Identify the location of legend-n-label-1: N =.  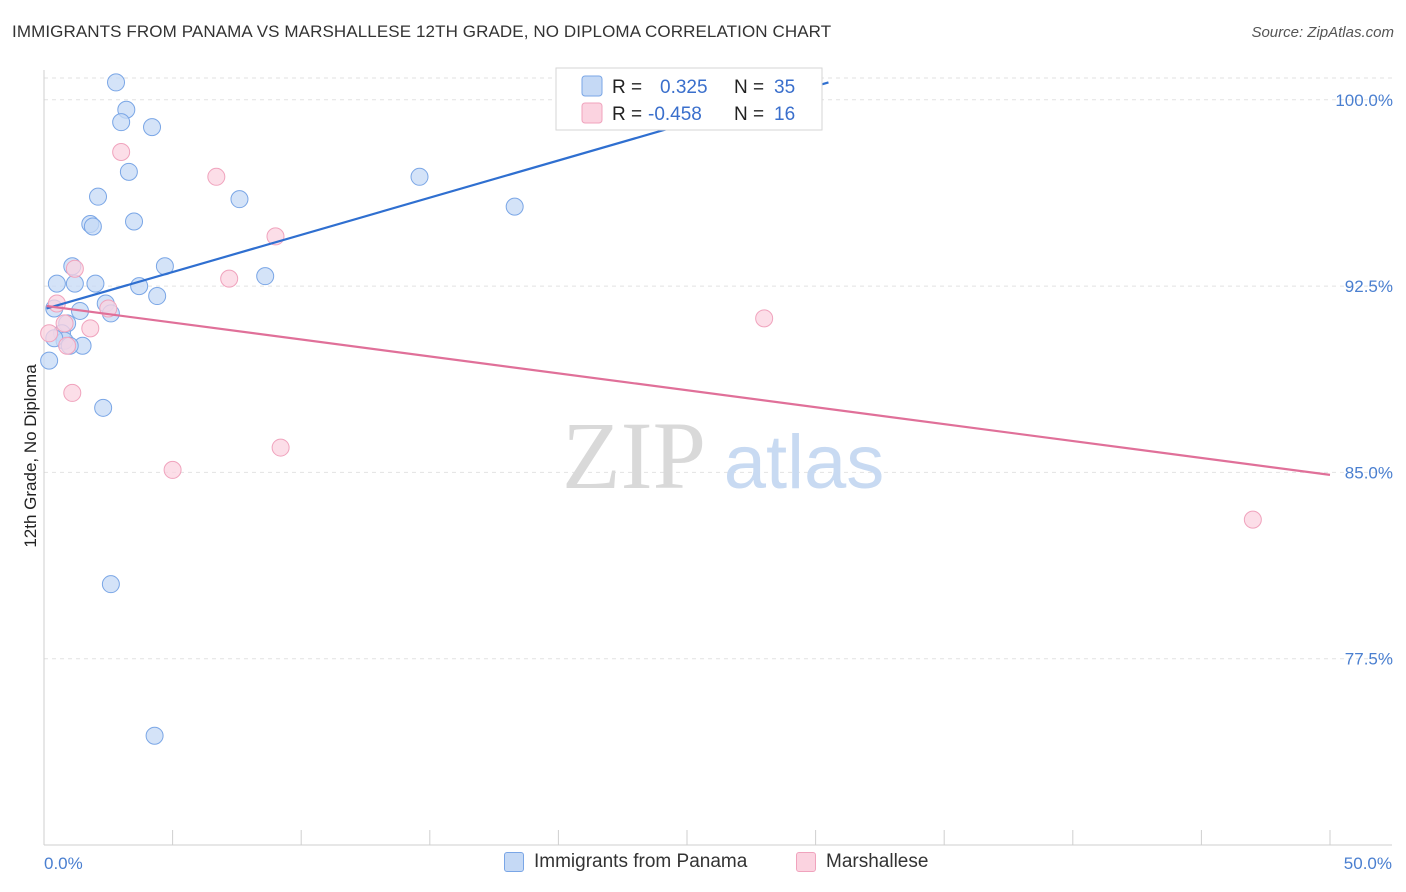
(749, 87).